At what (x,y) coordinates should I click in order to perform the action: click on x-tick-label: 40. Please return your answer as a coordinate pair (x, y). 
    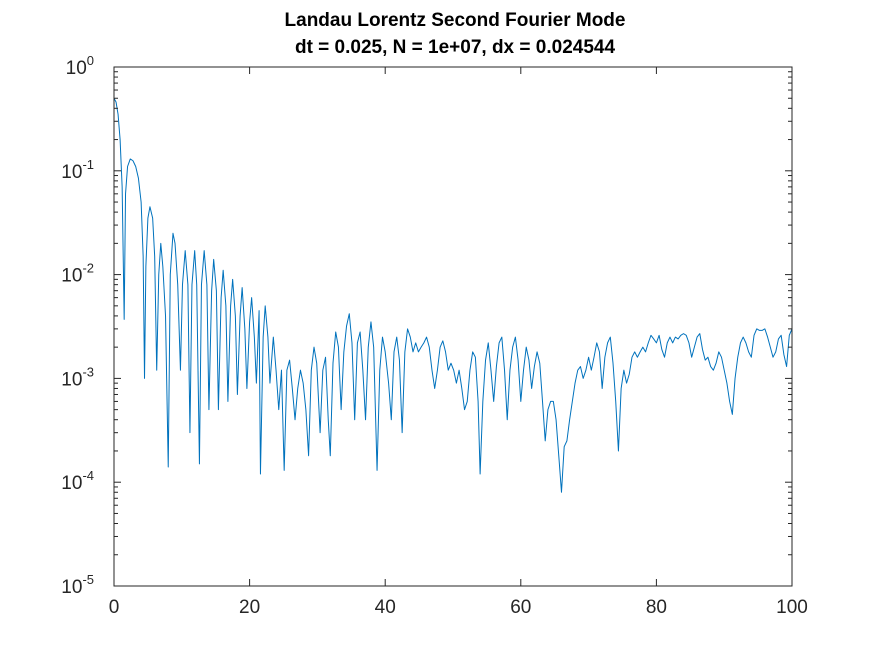
    Looking at the image, I should click on (385, 607).